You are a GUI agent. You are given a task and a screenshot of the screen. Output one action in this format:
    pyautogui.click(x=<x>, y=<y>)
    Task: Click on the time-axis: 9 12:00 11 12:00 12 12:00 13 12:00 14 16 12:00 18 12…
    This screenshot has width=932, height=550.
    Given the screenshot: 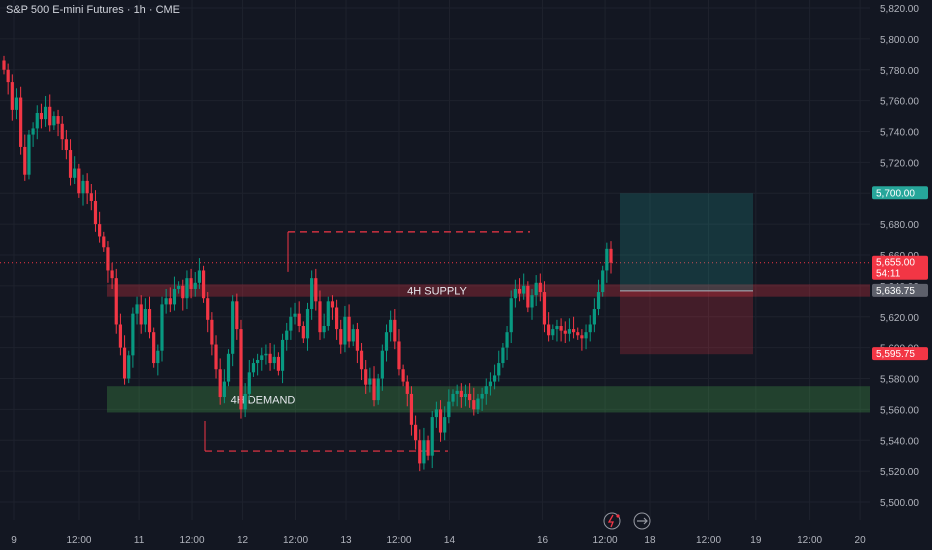 What is the action you would take?
    pyautogui.click(x=438, y=540)
    